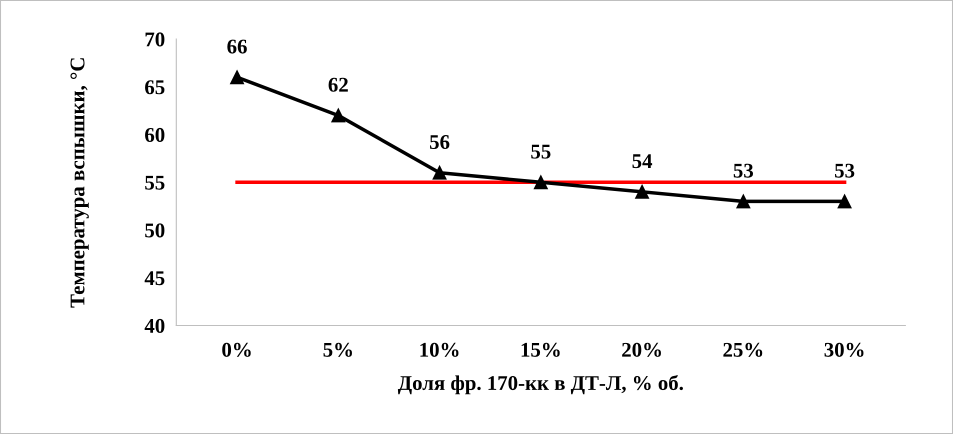 This screenshot has height=434, width=953. What do you see at coordinates (540, 384) in the screenshot?
I see `x-axis-title: Доля фр. 170-кк в ДТ-Л, % об.` at bounding box center [540, 384].